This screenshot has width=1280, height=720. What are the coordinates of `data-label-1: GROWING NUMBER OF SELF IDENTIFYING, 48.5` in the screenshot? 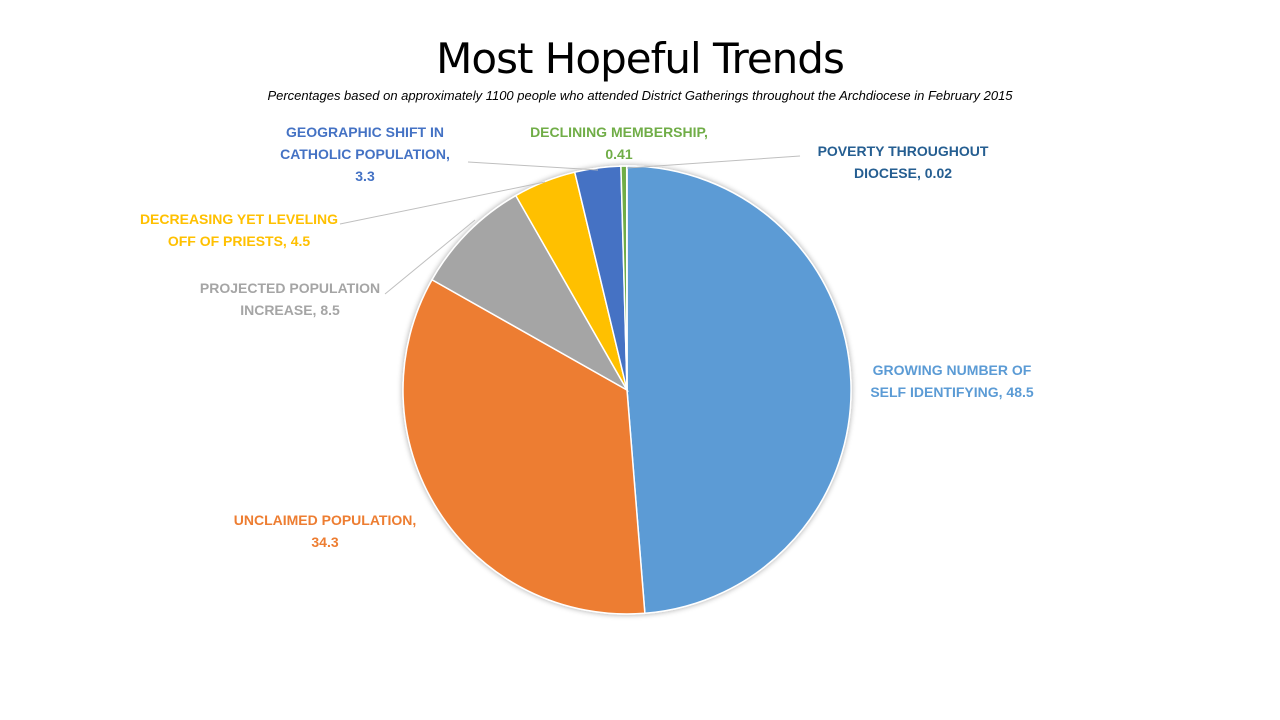 It's located at (952, 381).